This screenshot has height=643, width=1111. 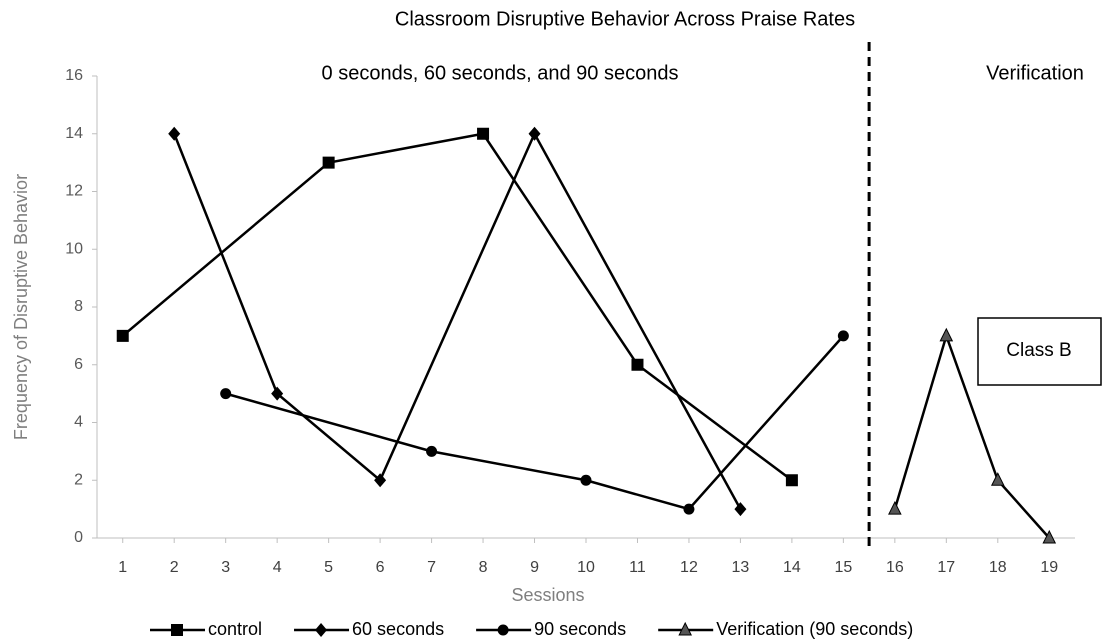 I want to click on y-tick-label: 12, so click(x=74, y=191).